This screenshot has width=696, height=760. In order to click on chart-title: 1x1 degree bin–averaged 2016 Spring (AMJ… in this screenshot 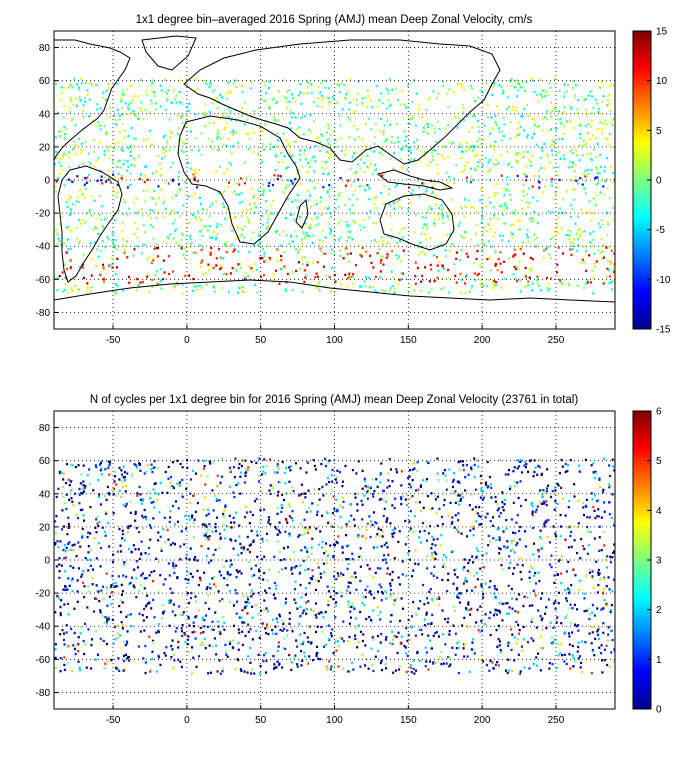, I will do `click(334, 20)`.